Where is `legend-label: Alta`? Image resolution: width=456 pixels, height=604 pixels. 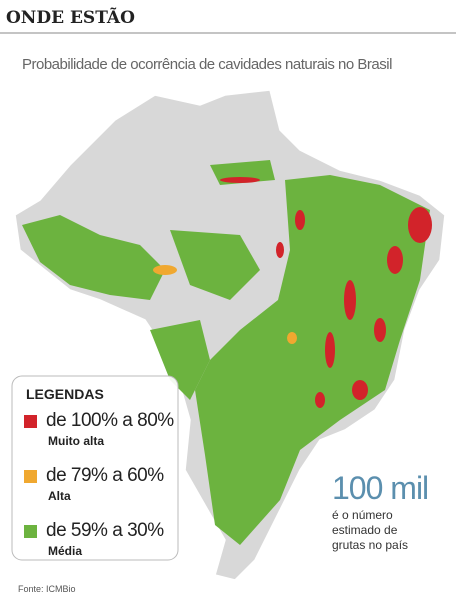 legend-label: Alta is located at coordinates (59, 496).